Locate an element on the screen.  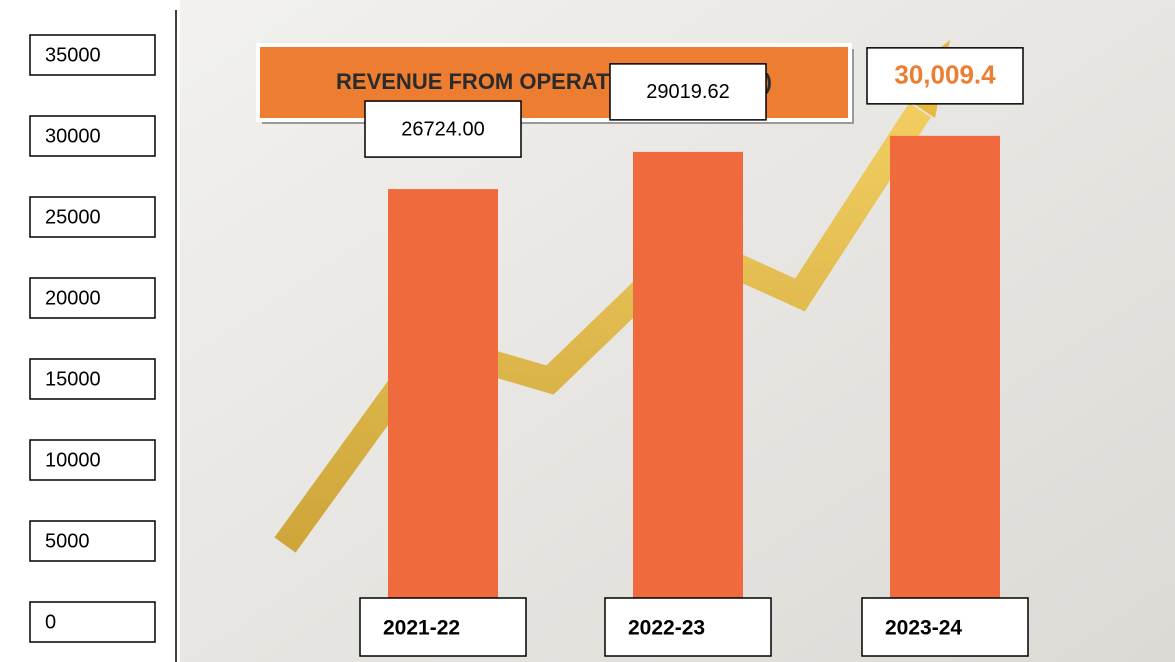
y-tick-label: 5000 is located at coordinates (67, 541).